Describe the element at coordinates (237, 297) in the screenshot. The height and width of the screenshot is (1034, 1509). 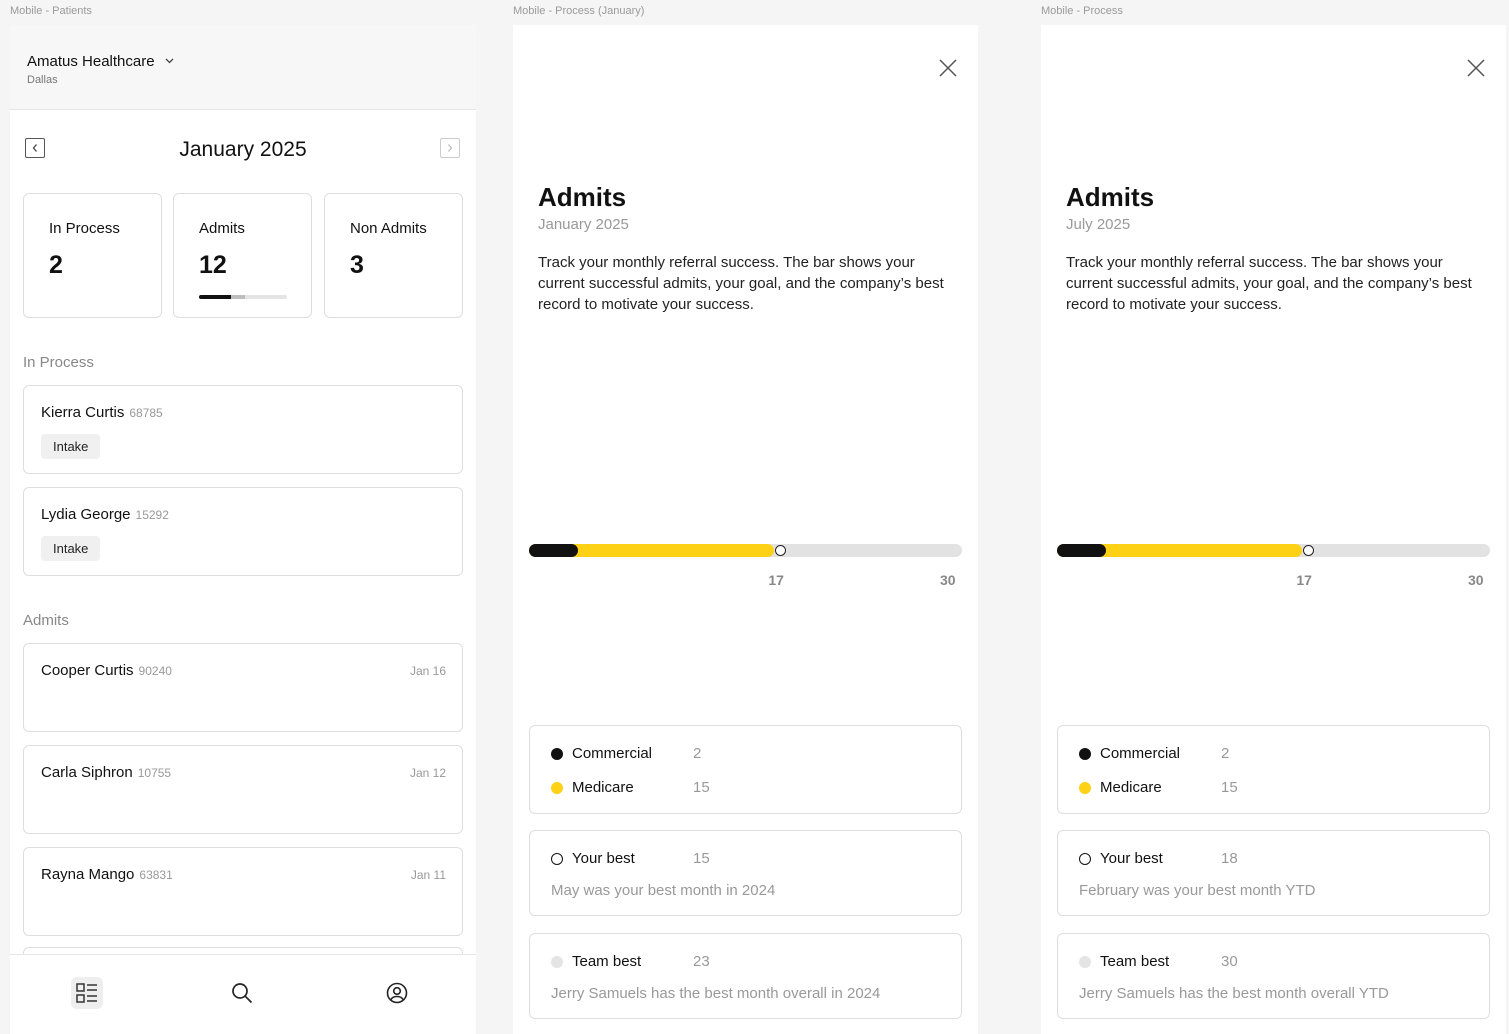
I see `medicare-progress` at that location.